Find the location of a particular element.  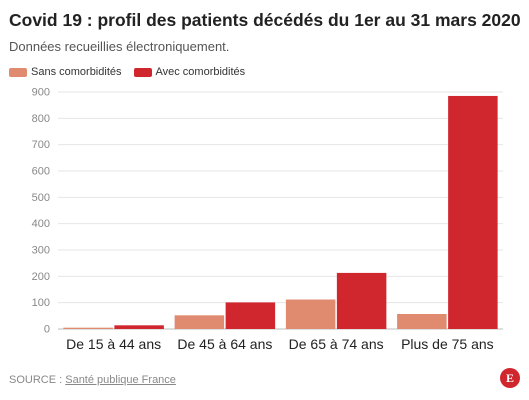

y-tick-label-600: 600 is located at coordinates (41, 172).